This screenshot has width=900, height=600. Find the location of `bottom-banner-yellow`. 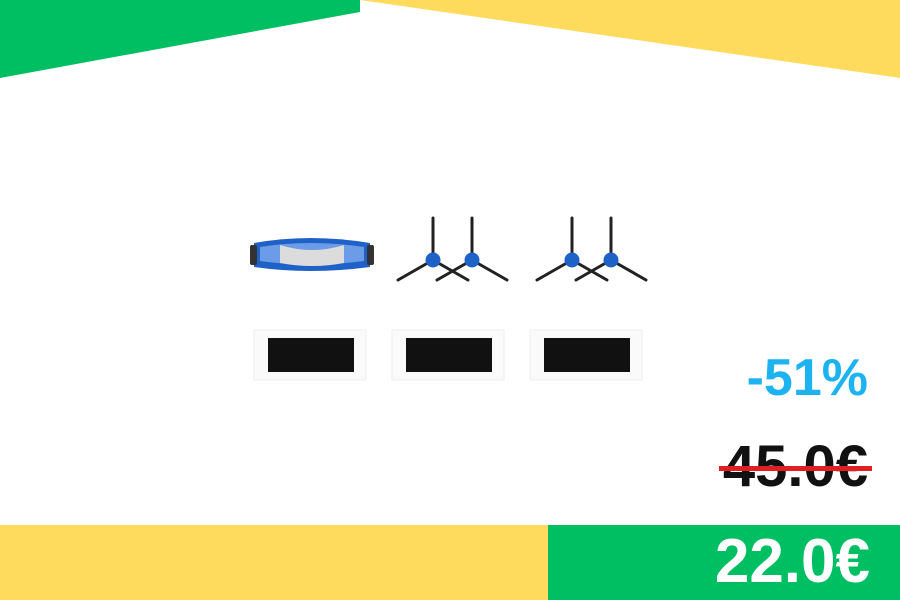

bottom-banner-yellow is located at coordinates (274, 562).